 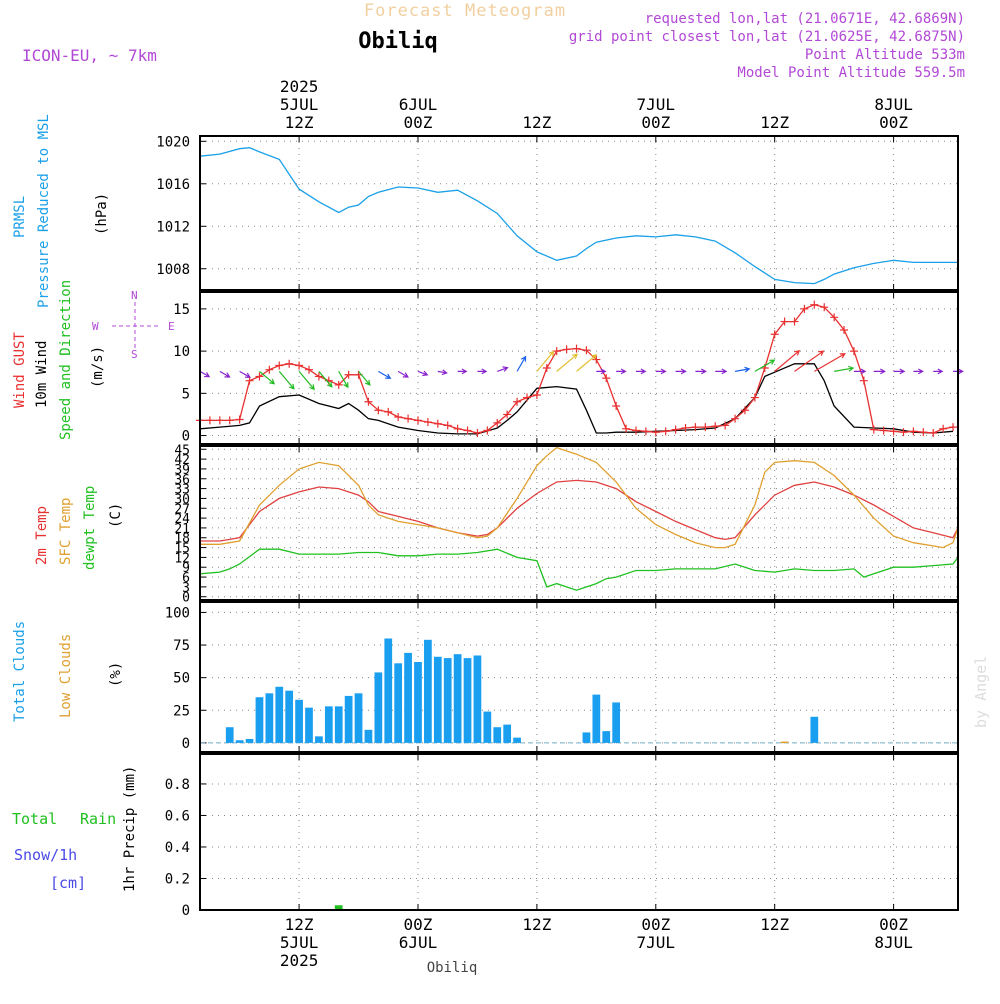 What do you see at coordinates (656, 104) in the screenshot?
I see `time-label-top: 7JUL` at bounding box center [656, 104].